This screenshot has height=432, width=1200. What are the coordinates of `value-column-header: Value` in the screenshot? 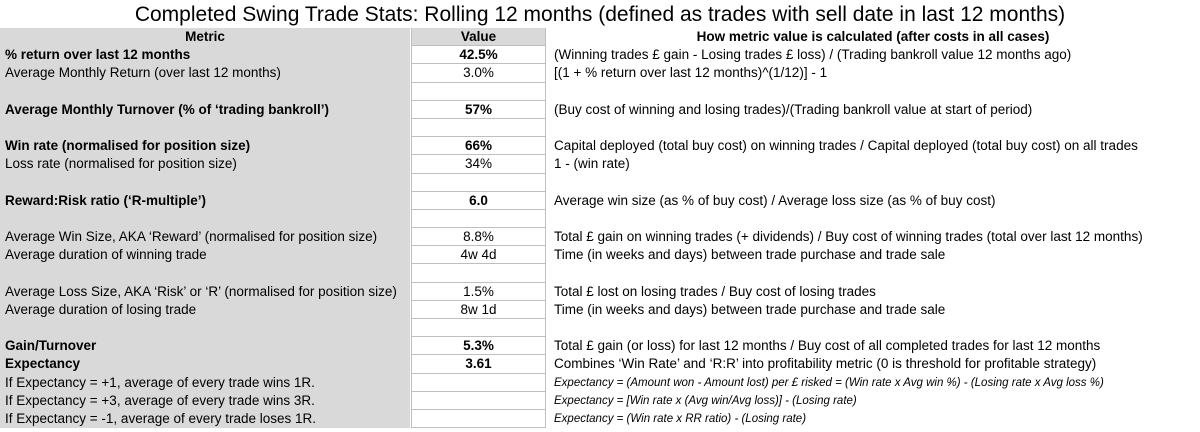 It's located at (478, 37).